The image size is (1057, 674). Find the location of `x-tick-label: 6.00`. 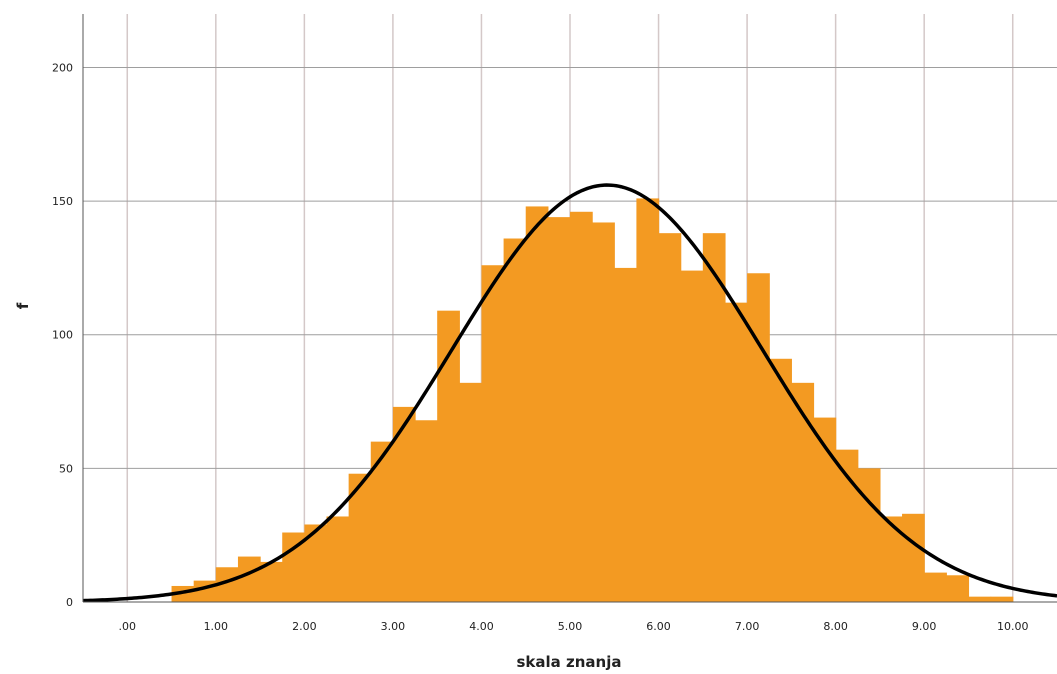

x-tick-label: 6.00 is located at coordinates (658, 626).